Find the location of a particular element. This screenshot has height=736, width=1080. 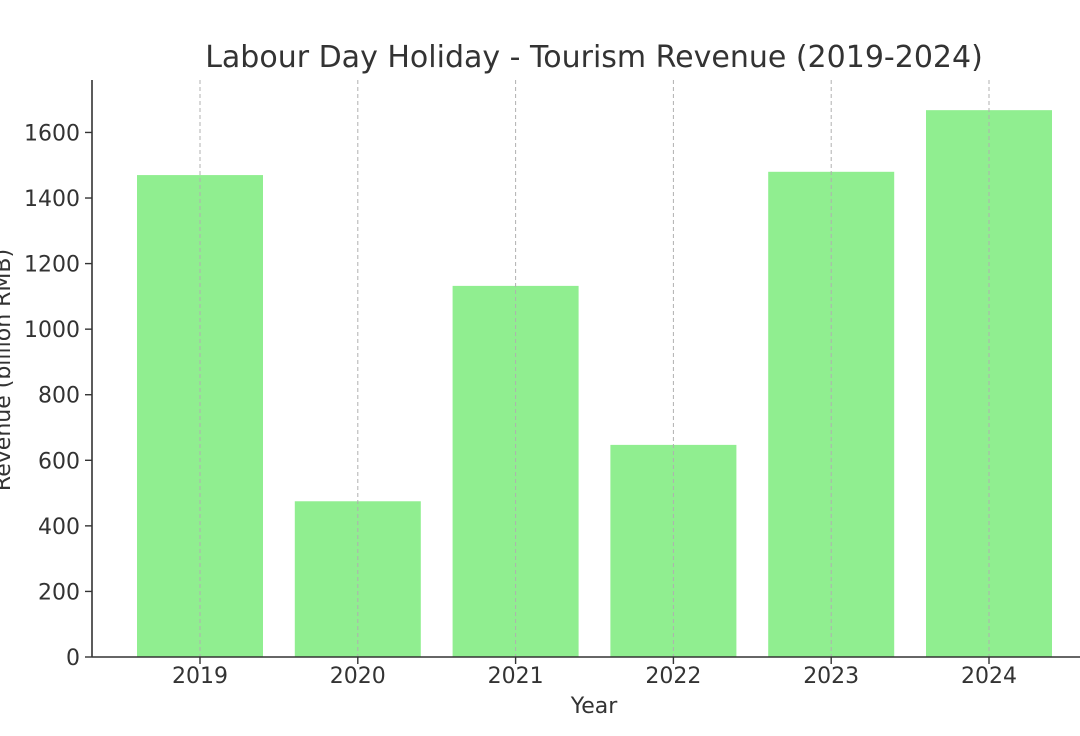

x-tick-label: 2020 is located at coordinates (358, 676).